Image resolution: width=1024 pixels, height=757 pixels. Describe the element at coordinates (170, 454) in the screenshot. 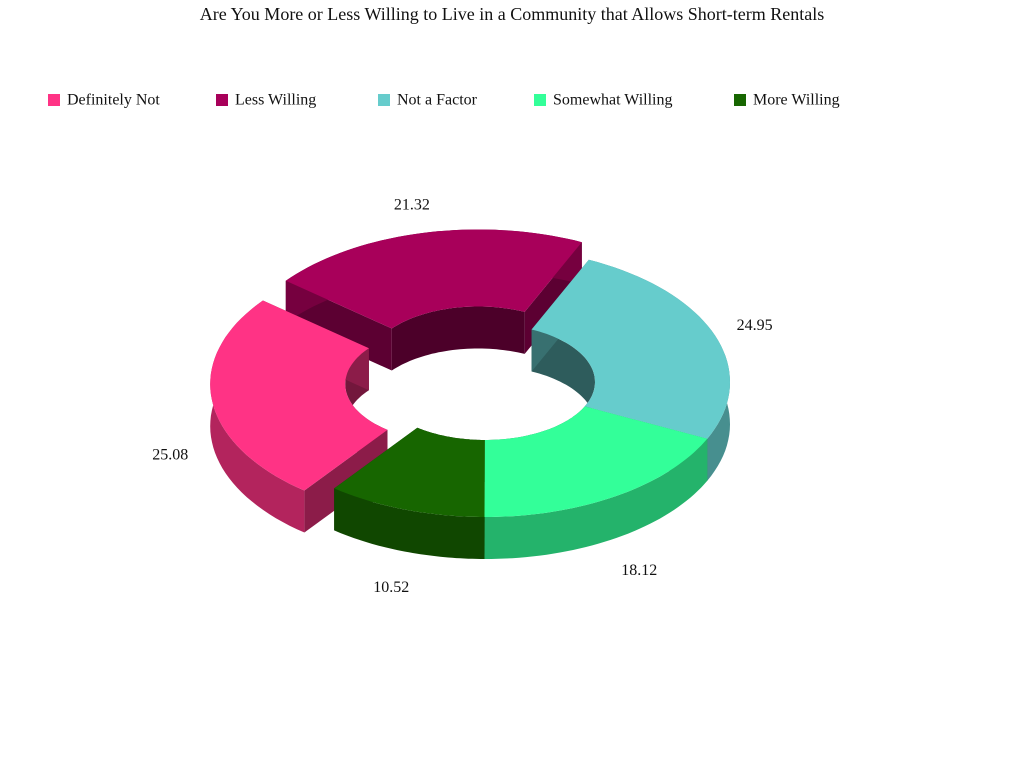

I see `value-label: 25.08` at that location.